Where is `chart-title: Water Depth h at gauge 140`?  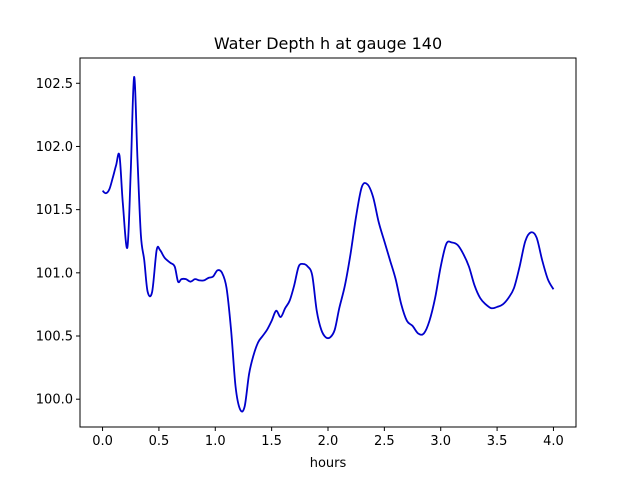
chart-title: Water Depth h at gauge 140 is located at coordinates (328, 43).